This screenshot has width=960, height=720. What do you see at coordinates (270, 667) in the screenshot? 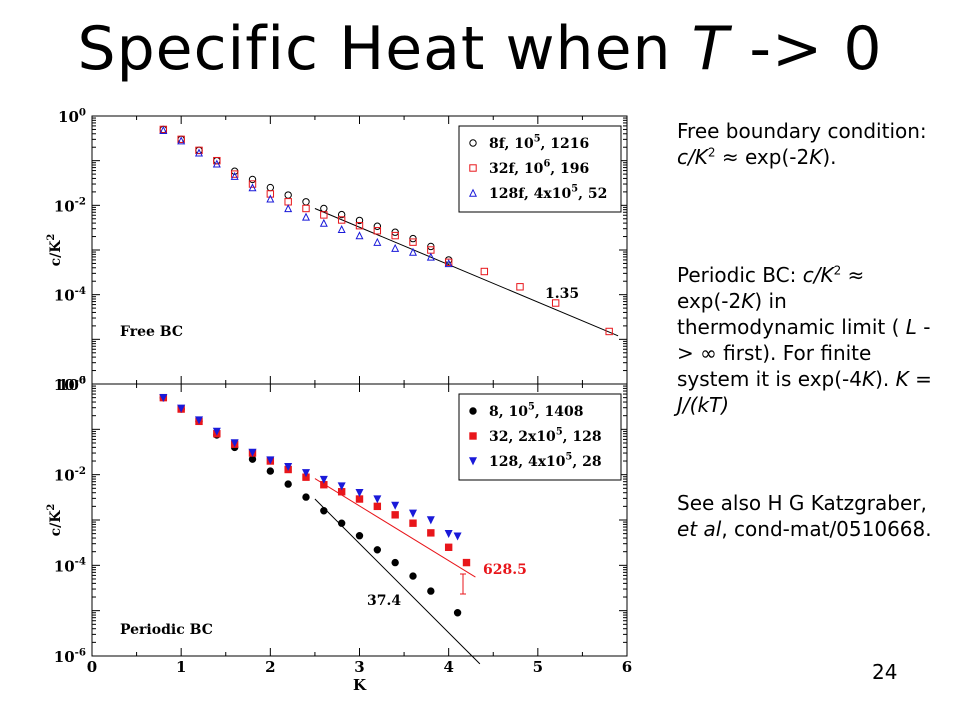
I see `x-tick-label: 2` at bounding box center [270, 667].